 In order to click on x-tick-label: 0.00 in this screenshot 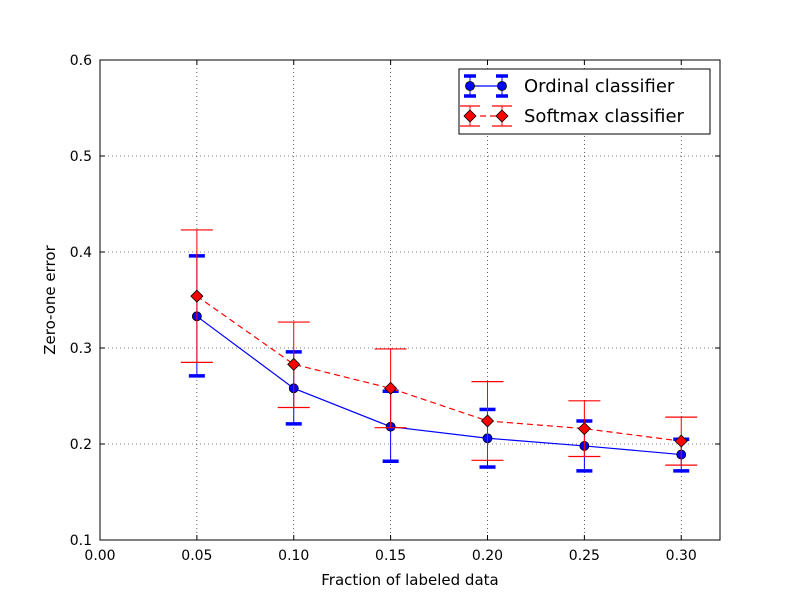, I will do `click(99, 556)`.